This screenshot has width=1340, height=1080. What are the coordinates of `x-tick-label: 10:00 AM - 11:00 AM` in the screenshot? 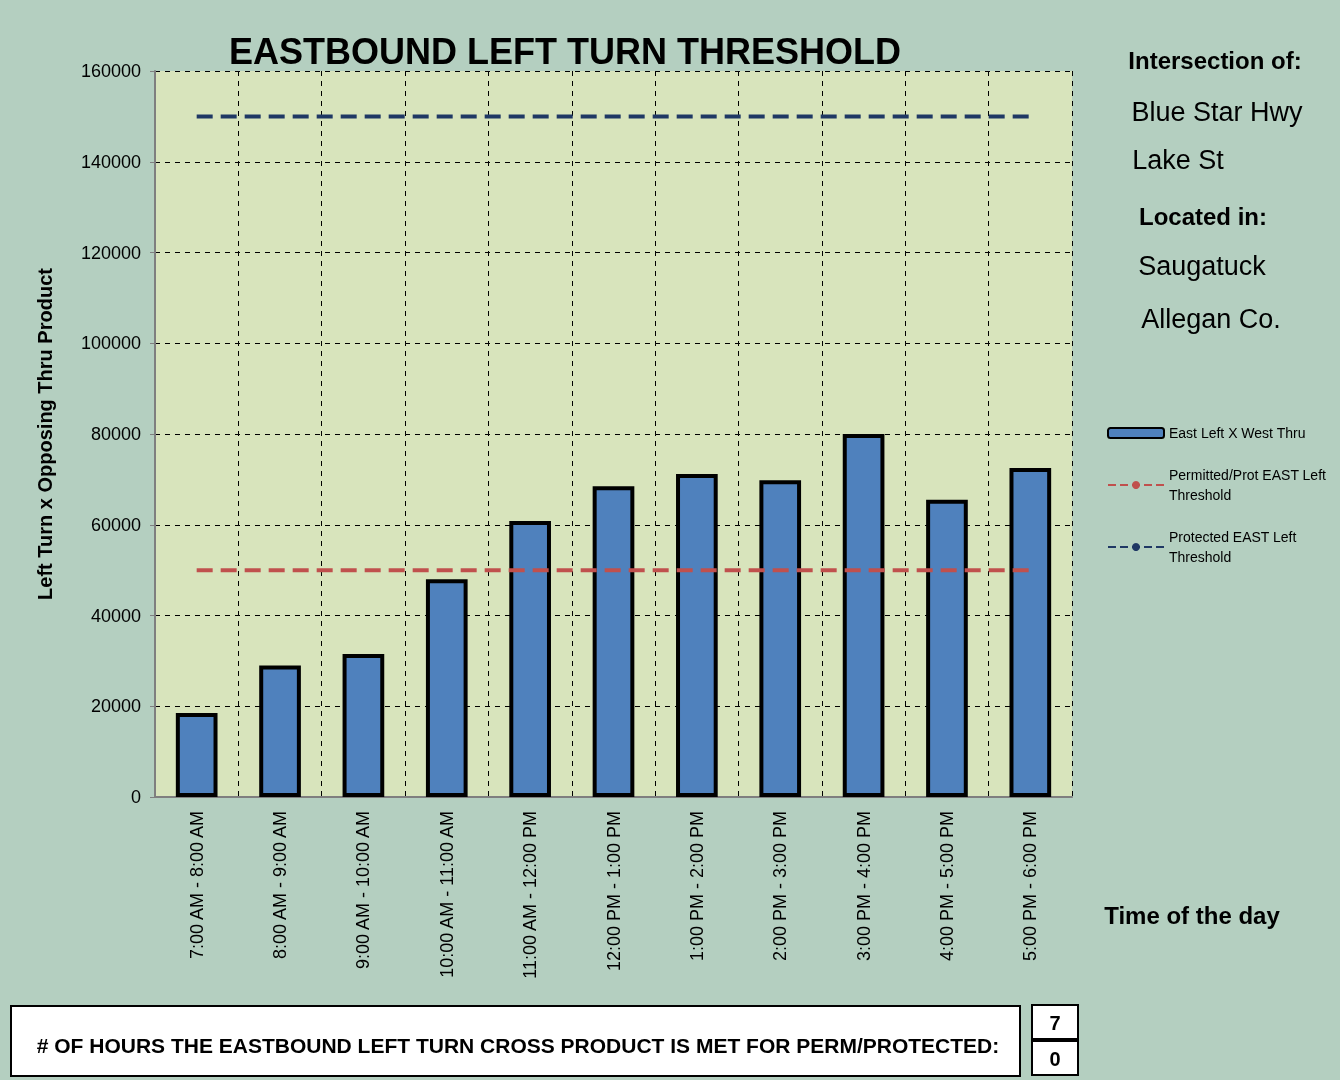 It's located at (446, 894).